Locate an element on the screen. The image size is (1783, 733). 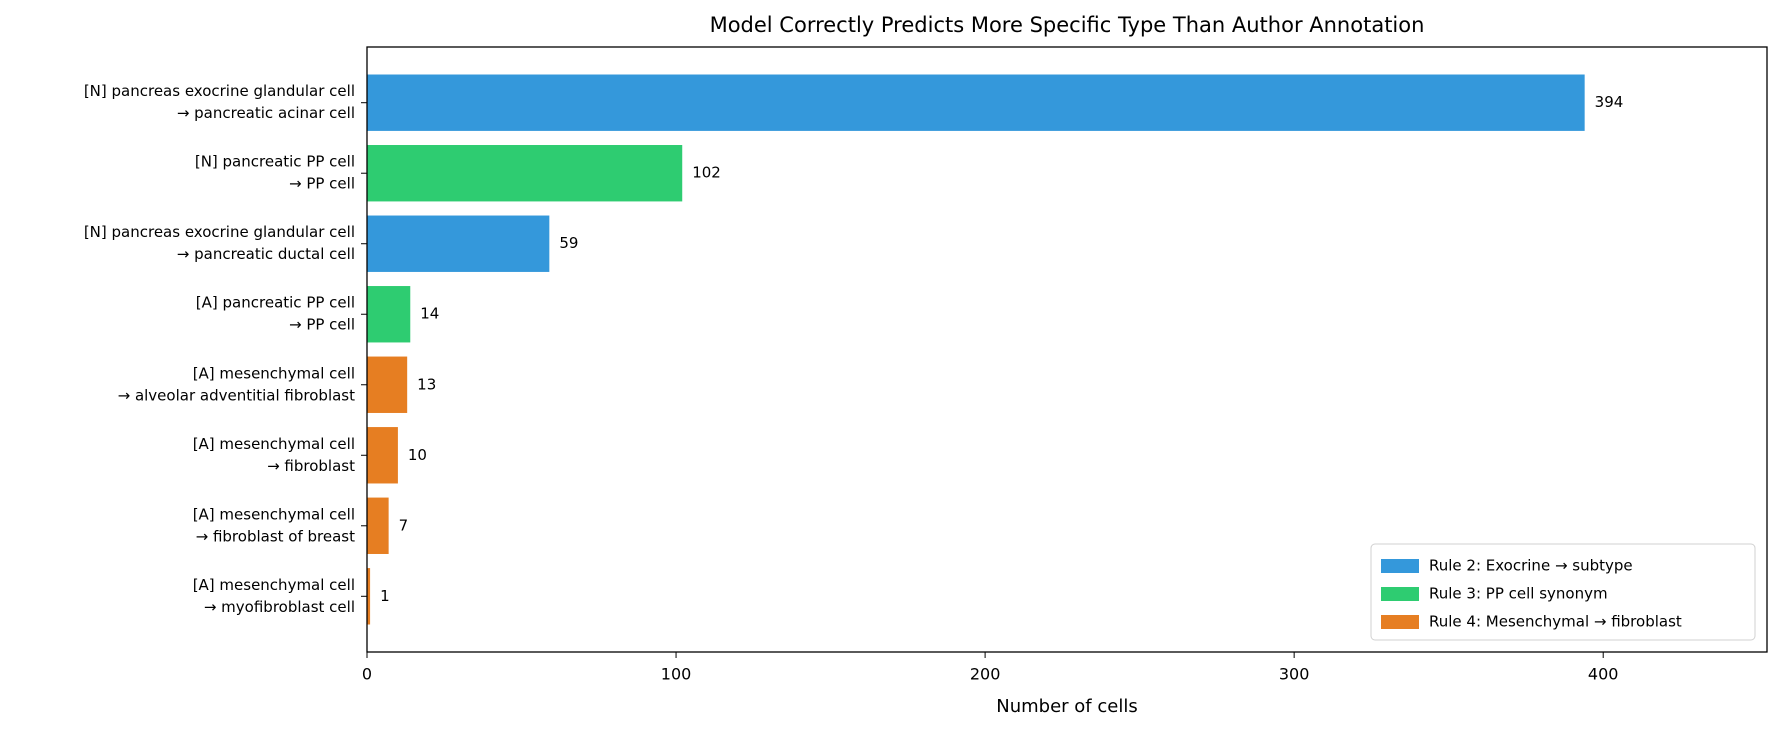
y-tick-label: → pancreatic ductal cell is located at coordinates (266, 254).